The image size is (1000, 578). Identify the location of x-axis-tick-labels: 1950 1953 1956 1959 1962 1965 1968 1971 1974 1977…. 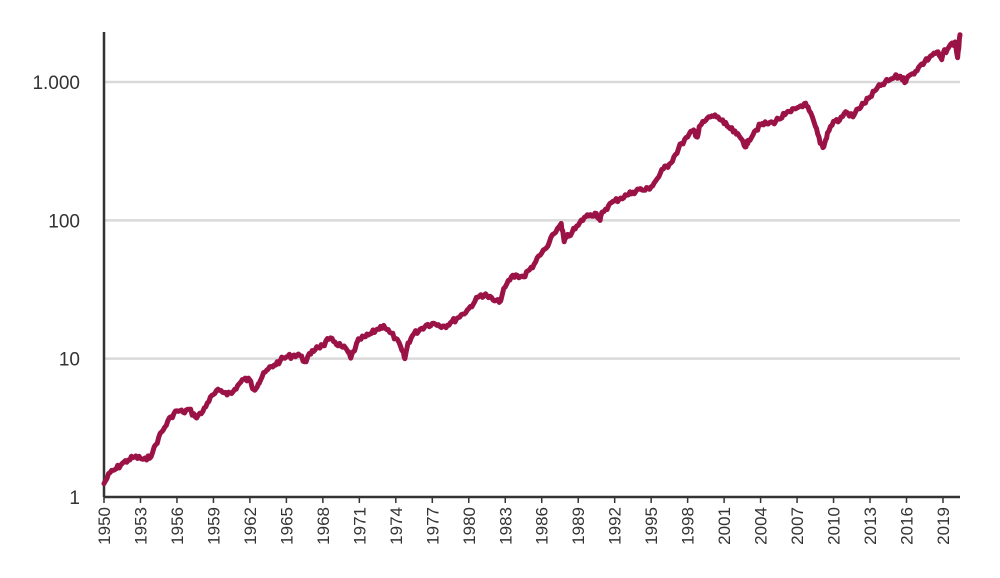
(524, 526).